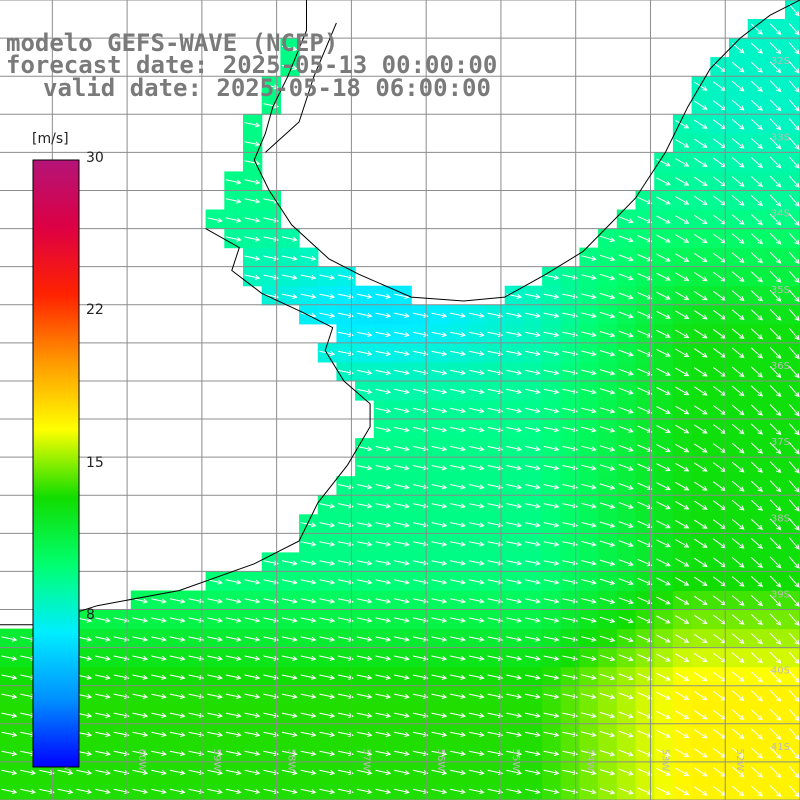 This screenshot has width=800, height=800. I want to click on lat-label: 40S, so click(780, 671).